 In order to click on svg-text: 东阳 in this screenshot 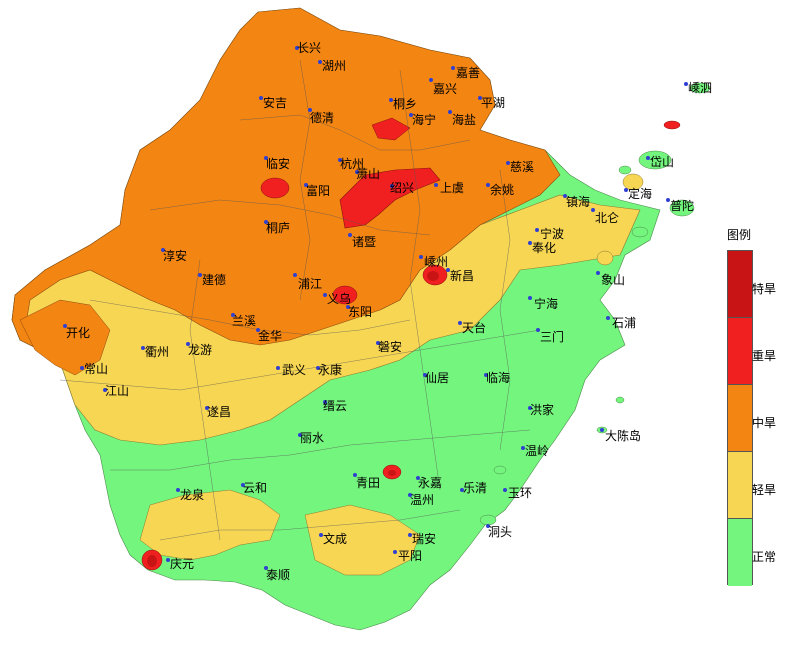, I will do `click(360, 312)`.